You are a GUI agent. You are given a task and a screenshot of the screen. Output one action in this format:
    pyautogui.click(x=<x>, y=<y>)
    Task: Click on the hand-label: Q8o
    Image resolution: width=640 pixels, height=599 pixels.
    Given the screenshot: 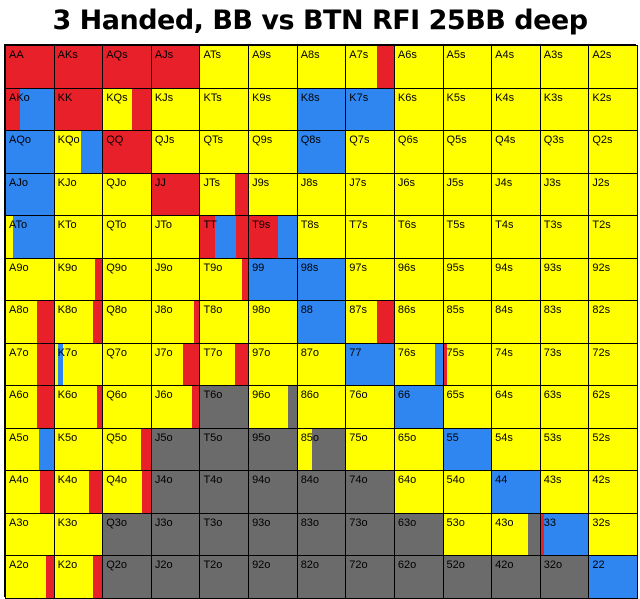 What is the action you would take?
    pyautogui.click(x=117, y=310)
    